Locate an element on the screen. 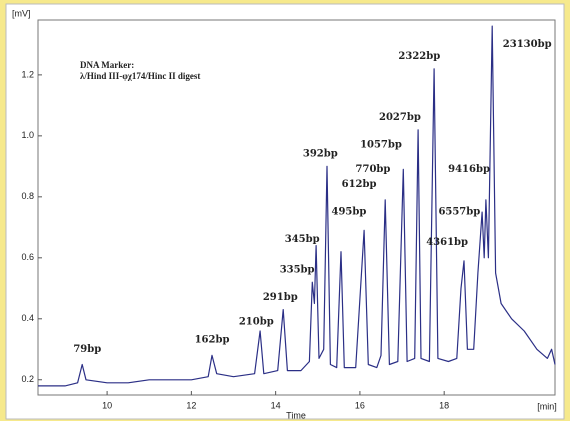  note: λ/Hind III-φχ174/Hinc II digest is located at coordinates (140, 76).